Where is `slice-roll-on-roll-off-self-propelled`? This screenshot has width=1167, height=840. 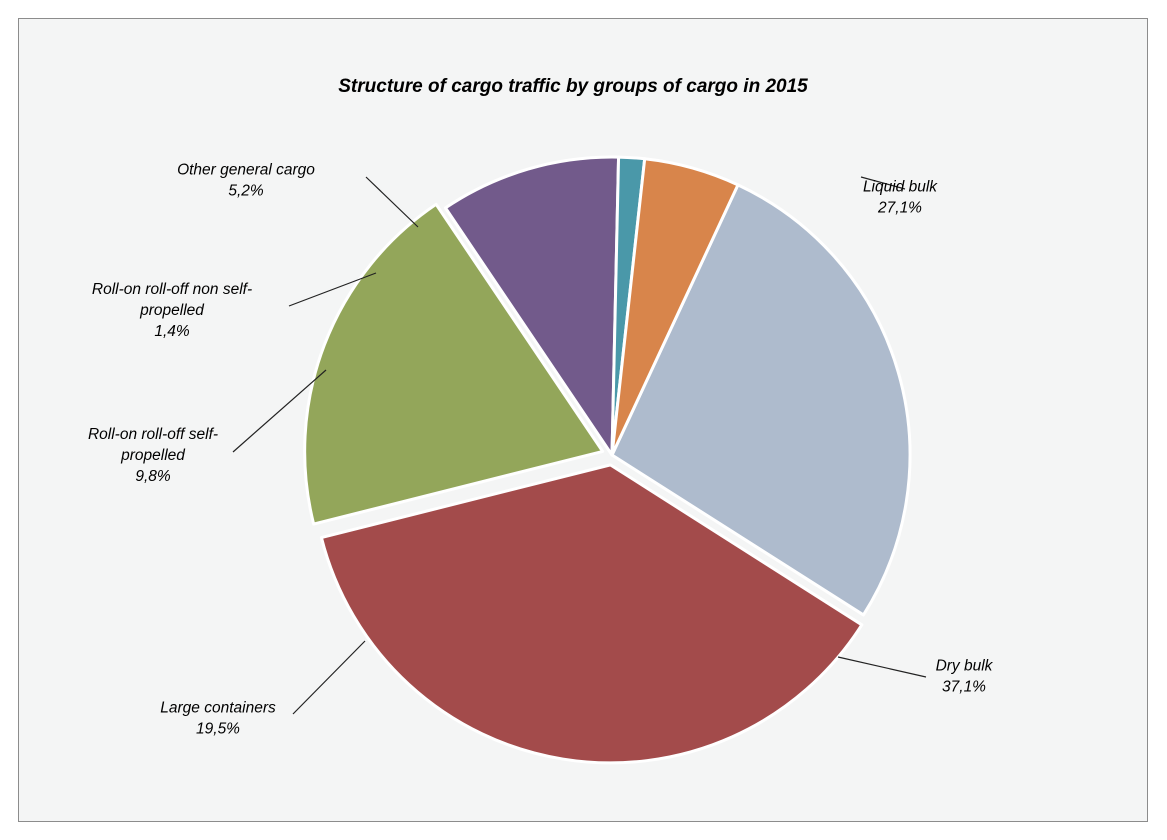 slice-roll-on-roll-off-self-propelled is located at coordinates (532, 306).